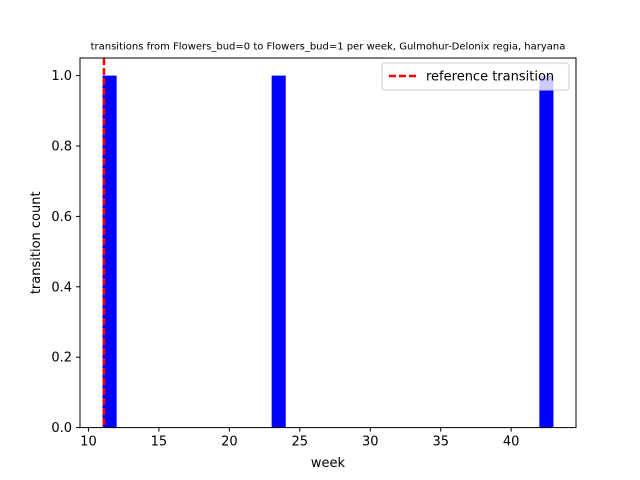 This screenshot has width=640, height=480. I want to click on y-tick-label: 0.4, so click(61, 287).